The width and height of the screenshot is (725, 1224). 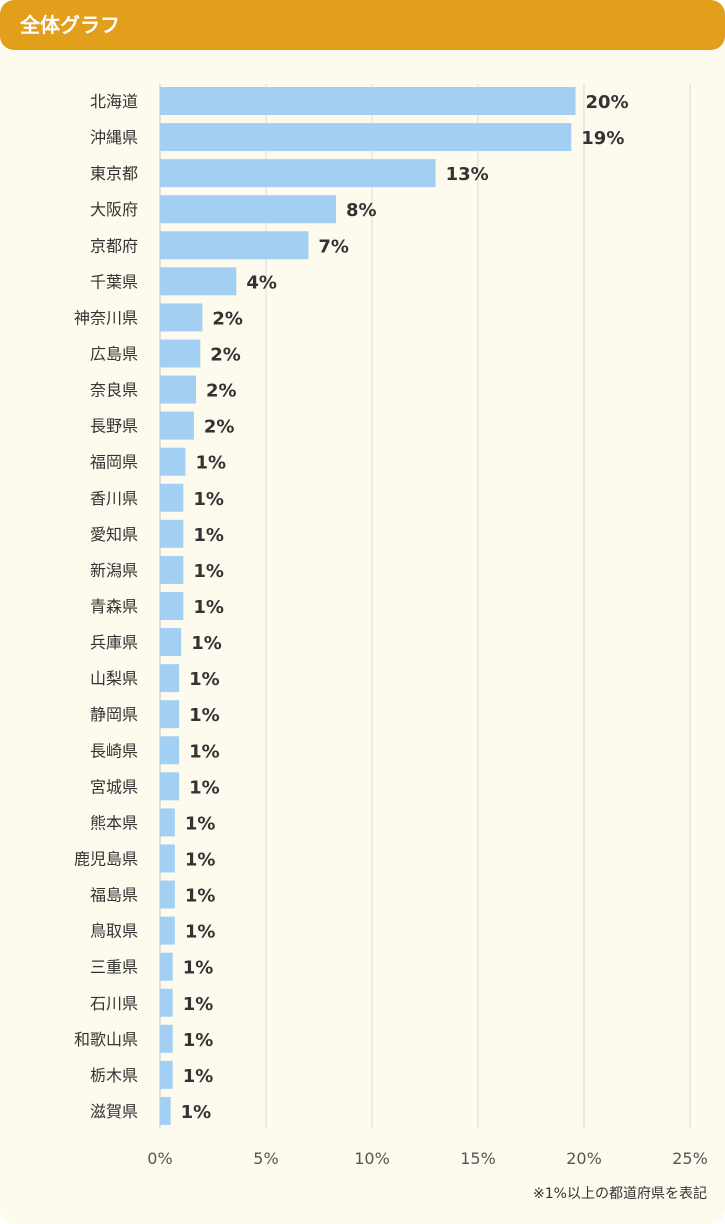 What do you see at coordinates (114, 390) in the screenshot?
I see `category-label: 奈良県` at bounding box center [114, 390].